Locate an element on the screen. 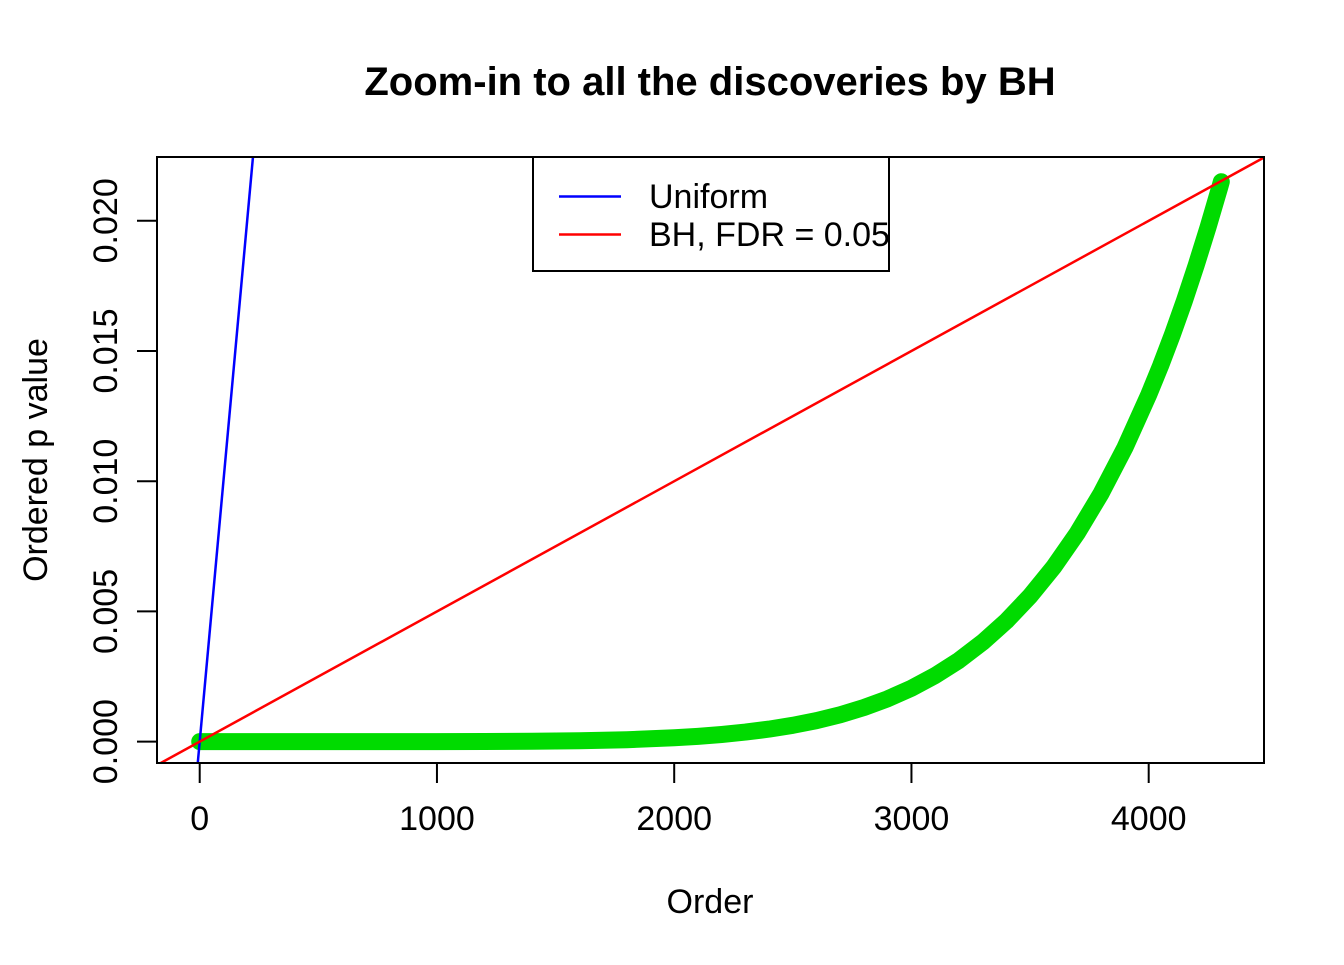 The width and height of the screenshot is (1344, 965). x-axis-label: Order is located at coordinates (710, 902).